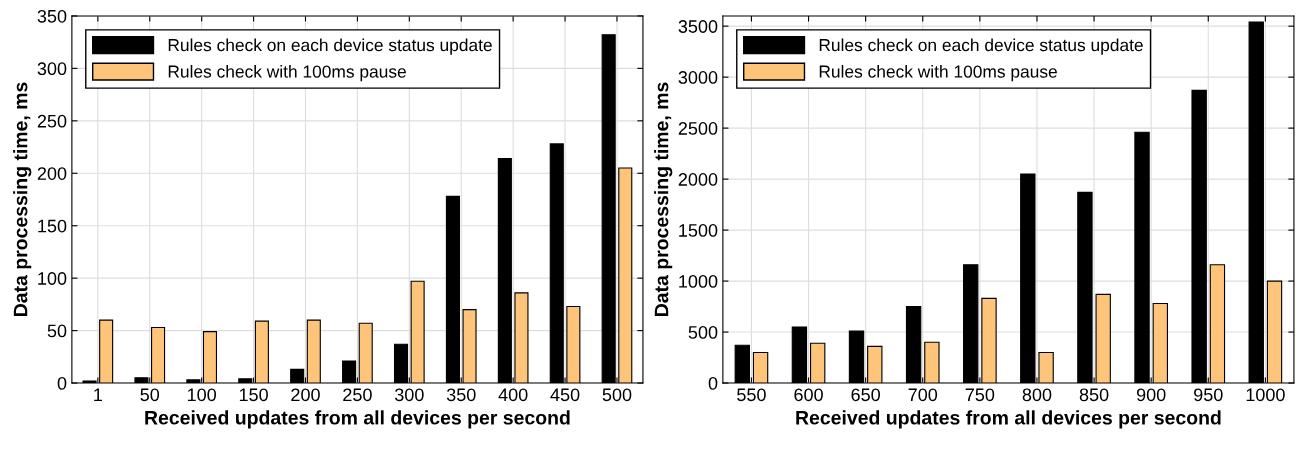  What do you see at coordinates (1151, 395) in the screenshot?
I see `x-tick-label: 900` at bounding box center [1151, 395].